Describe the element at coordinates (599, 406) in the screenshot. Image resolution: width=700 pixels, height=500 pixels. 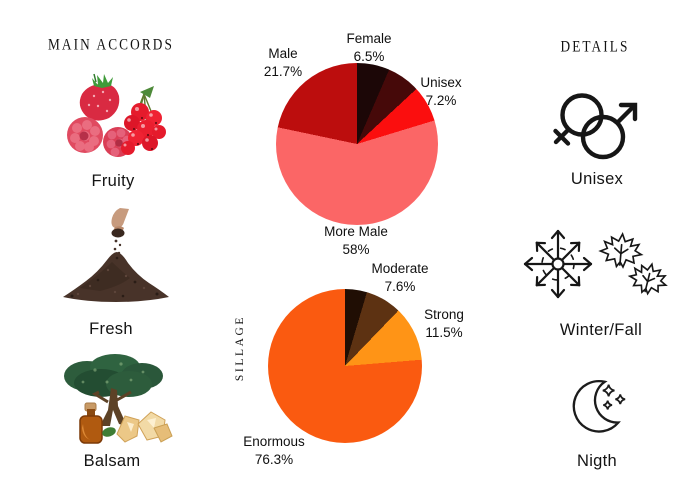
I see `crescent-moon-stars-icon` at that location.